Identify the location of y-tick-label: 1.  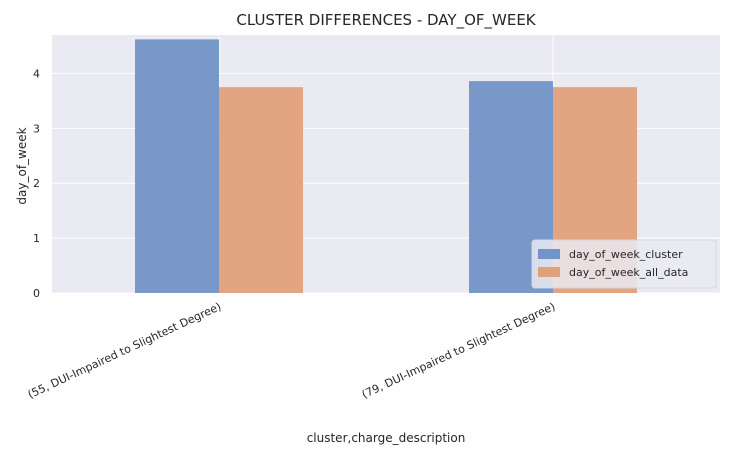
(36, 238).